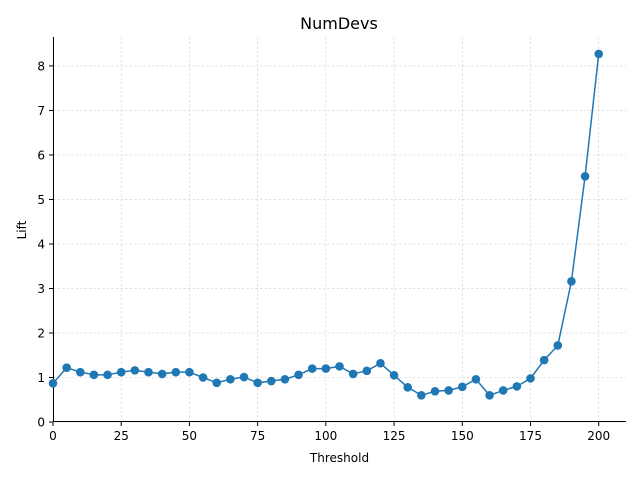 This screenshot has width=640, height=480. Describe the element at coordinates (121, 436) in the screenshot. I see `x-tick-label: 25` at that location.